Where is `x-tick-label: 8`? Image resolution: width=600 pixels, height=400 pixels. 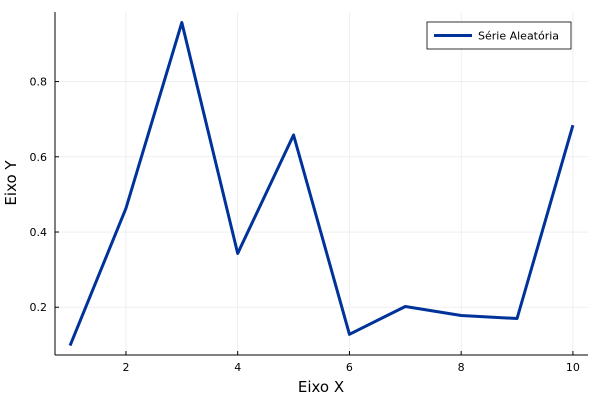 x-tick-label: 8 is located at coordinates (461, 367).